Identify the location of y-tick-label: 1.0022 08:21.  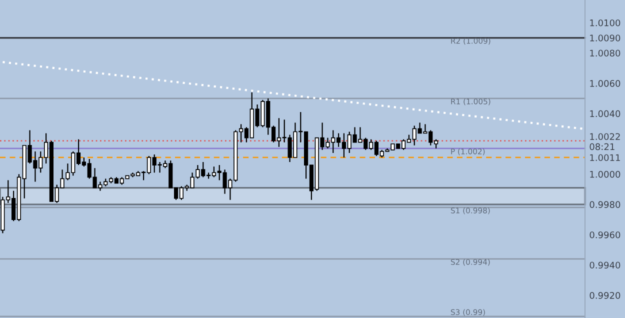
(605, 141).